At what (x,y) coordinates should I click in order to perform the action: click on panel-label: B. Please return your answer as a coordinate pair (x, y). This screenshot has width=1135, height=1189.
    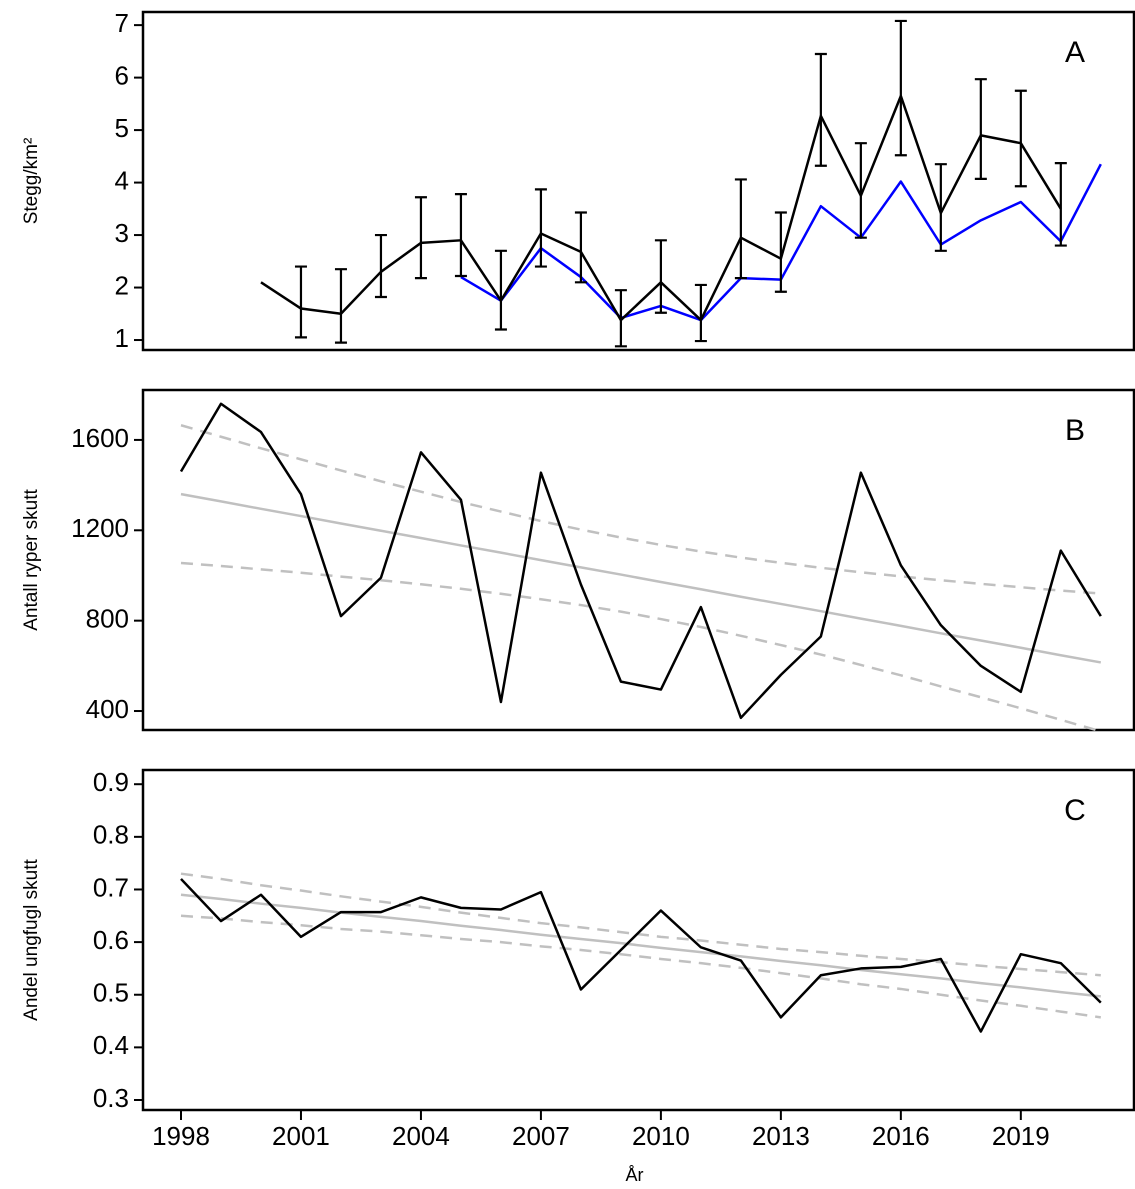
    Looking at the image, I should click on (1075, 430).